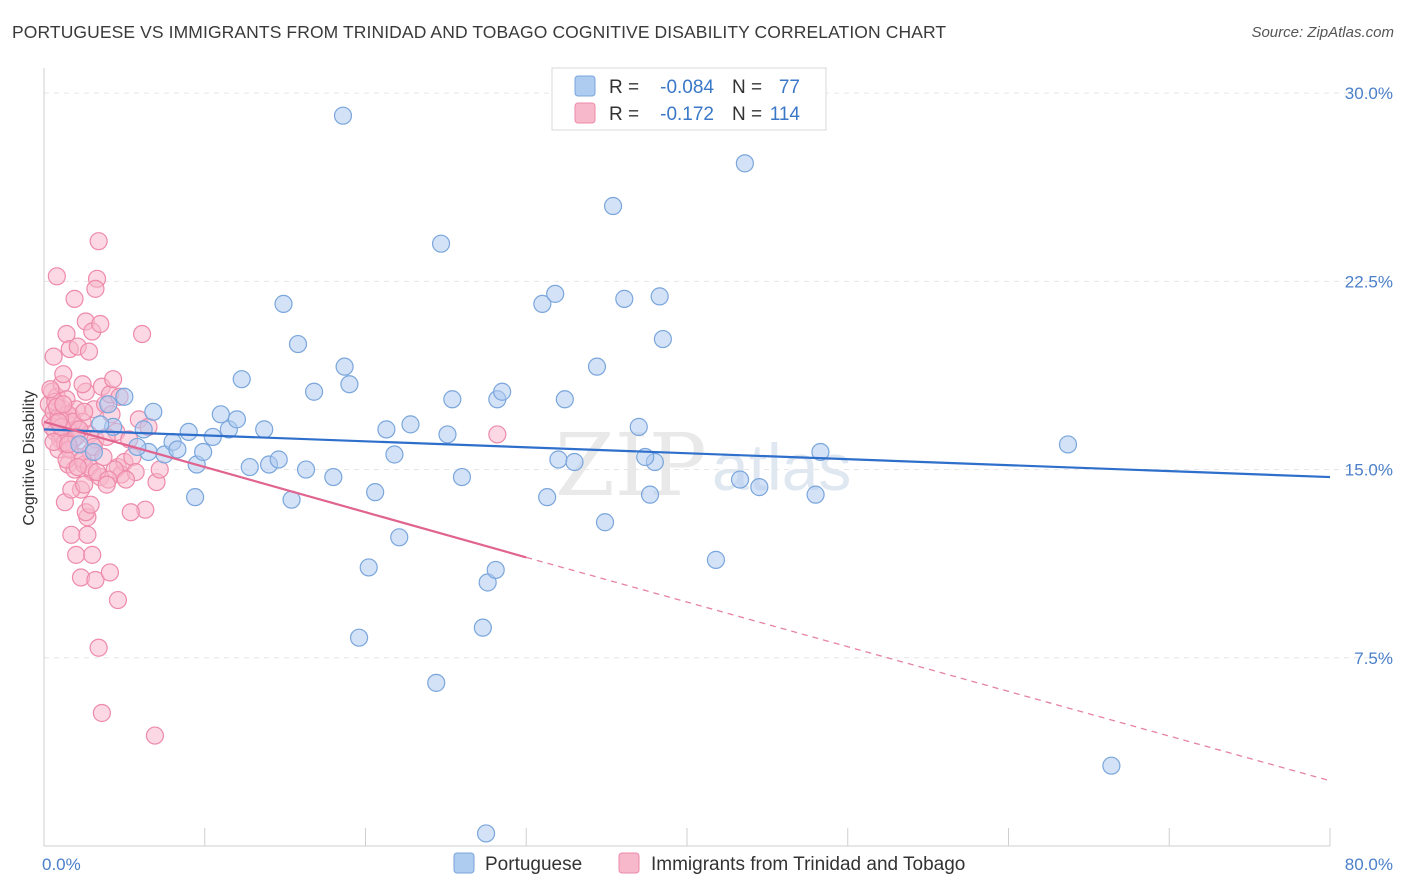 This screenshot has width=1406, height=892. I want to click on correlation-legend: R = -0.084 N = 77 R = -0.172 N = 114, so click(689, 99).